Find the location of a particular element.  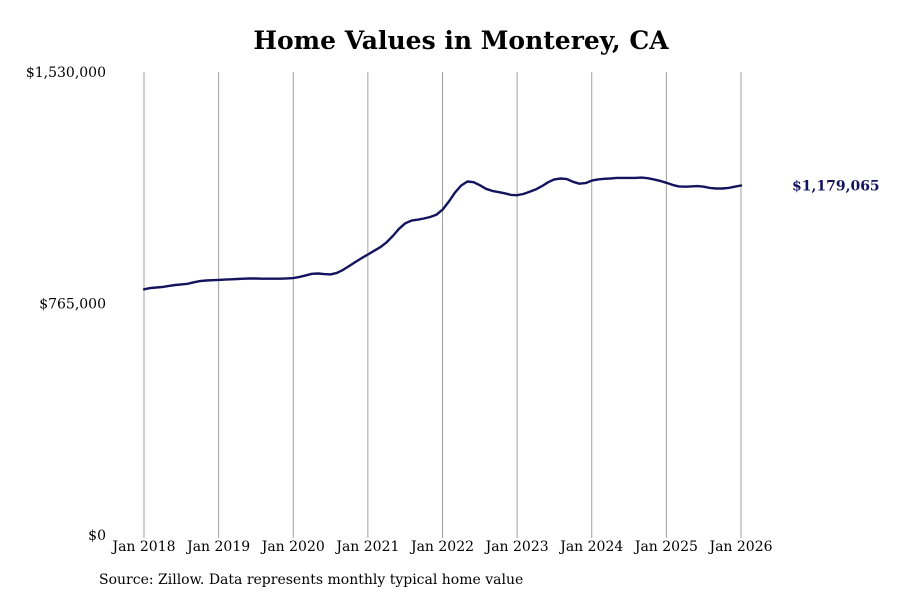

series-line is located at coordinates (442, 233).